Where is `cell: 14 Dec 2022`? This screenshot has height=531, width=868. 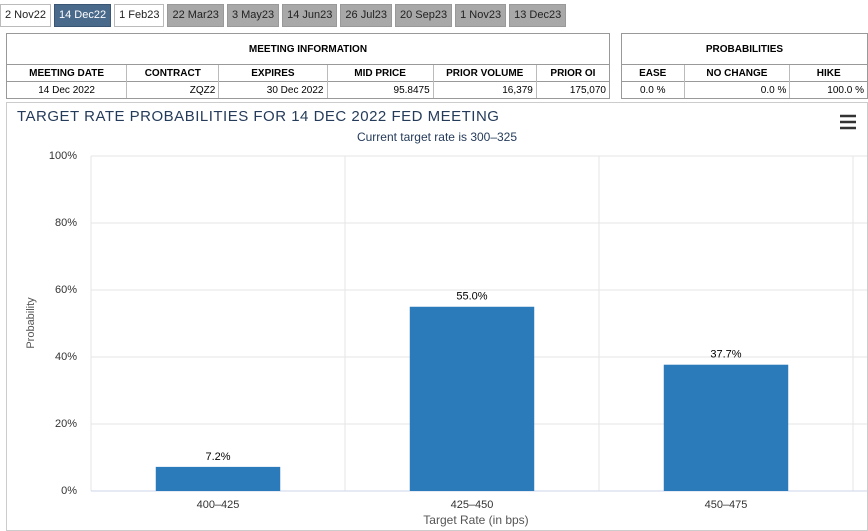 cell: 14 Dec 2022 is located at coordinates (67, 89).